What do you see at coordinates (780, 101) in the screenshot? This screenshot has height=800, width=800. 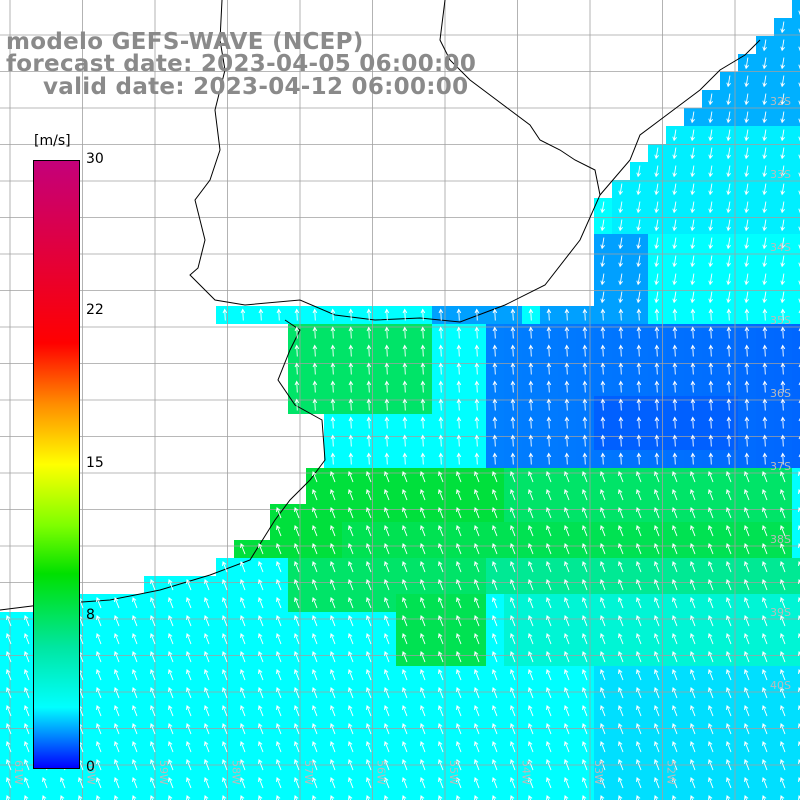 I see `latitude-label: 32S` at bounding box center [780, 101].